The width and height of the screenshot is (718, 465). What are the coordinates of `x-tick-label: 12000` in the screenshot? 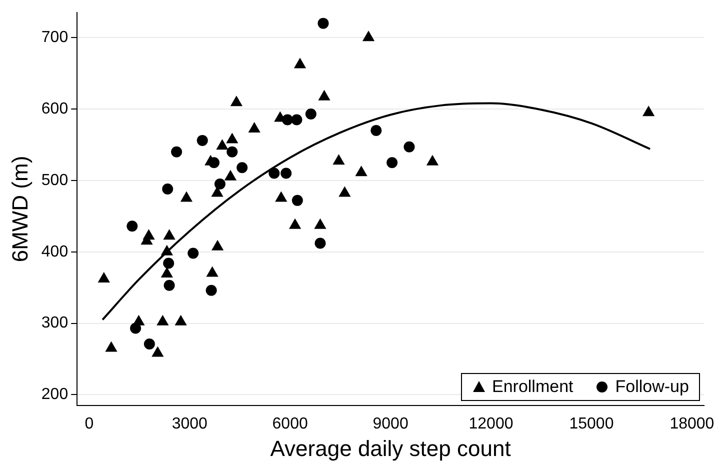 It's located at (491, 423).